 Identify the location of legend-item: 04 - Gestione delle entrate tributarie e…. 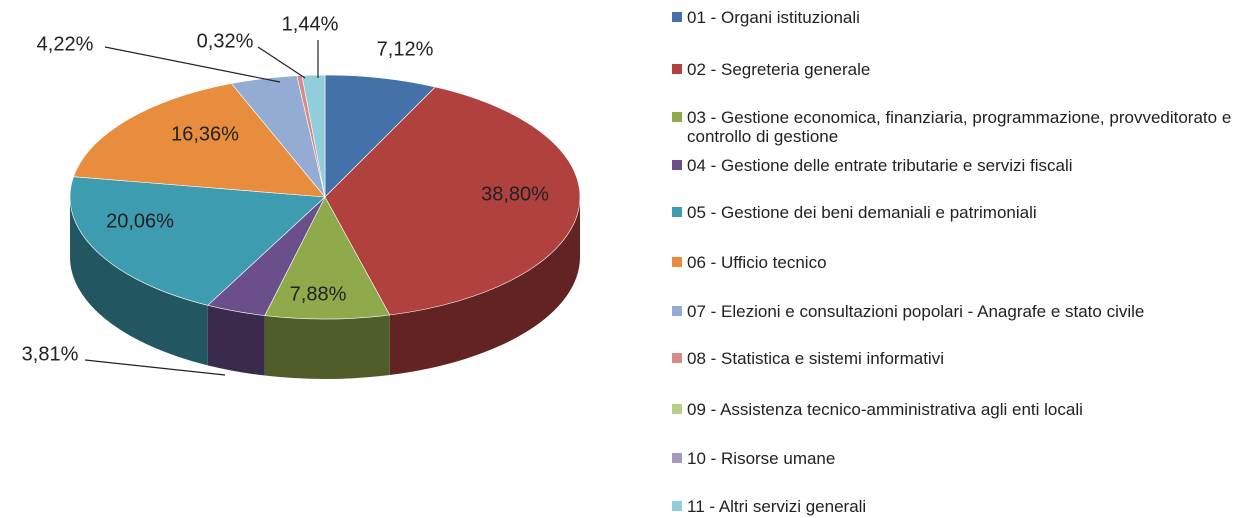
(952, 165).